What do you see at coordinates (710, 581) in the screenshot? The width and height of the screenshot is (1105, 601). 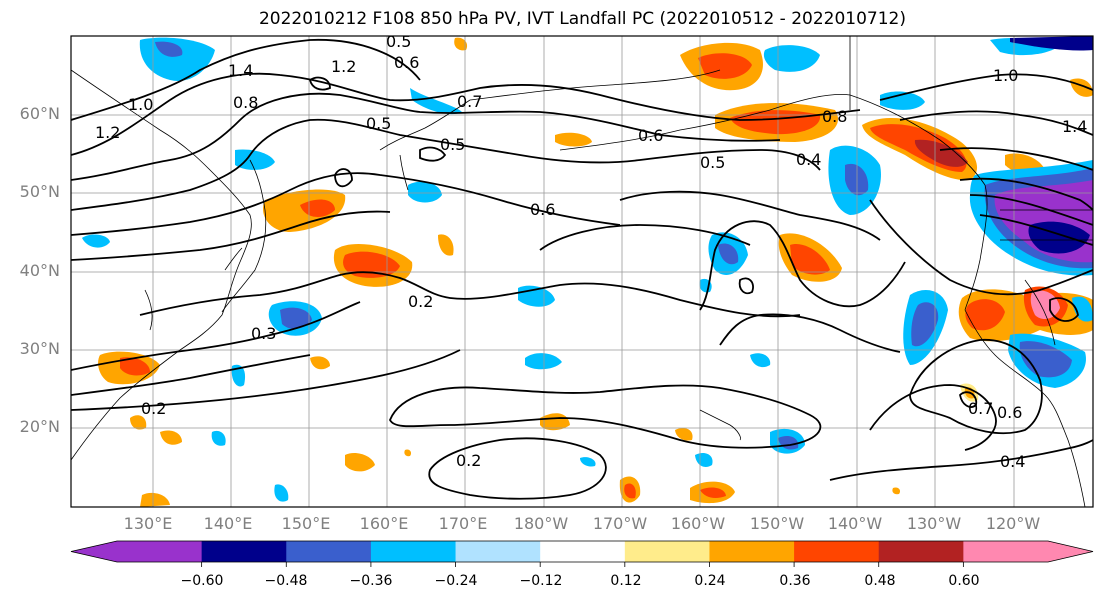 I see `colorbar-tick-label: 0.24` at bounding box center [710, 581].